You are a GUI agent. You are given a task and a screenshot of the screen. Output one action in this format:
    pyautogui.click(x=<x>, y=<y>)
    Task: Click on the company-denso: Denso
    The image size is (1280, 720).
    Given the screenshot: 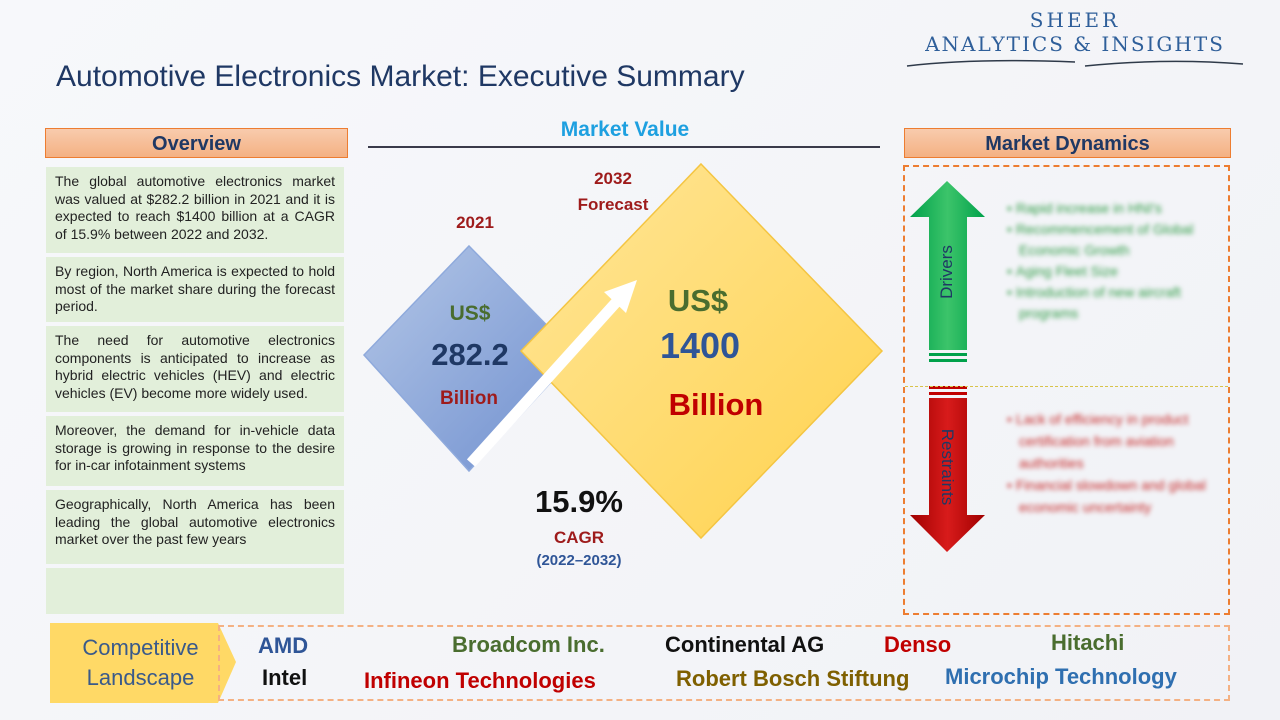 What is the action you would take?
    pyautogui.click(x=918, y=644)
    